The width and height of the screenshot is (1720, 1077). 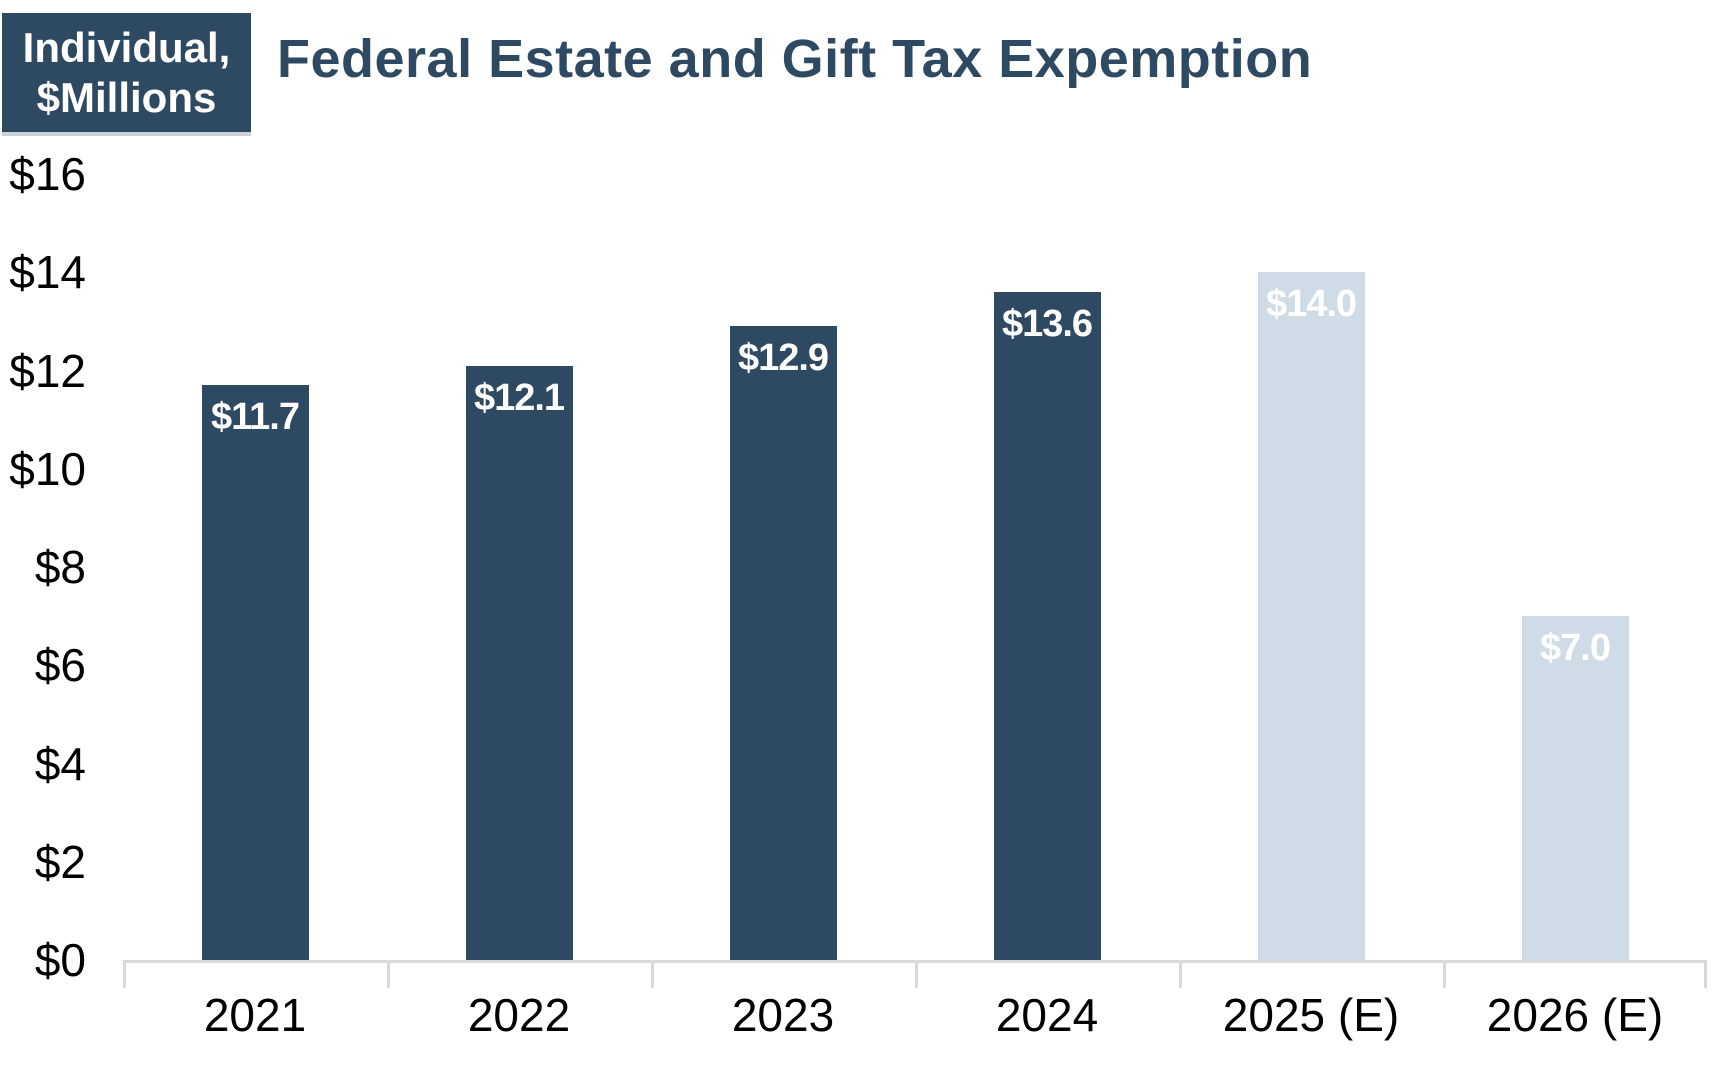 I want to click on bar-value-label: $14.0, so click(x=1311, y=304).